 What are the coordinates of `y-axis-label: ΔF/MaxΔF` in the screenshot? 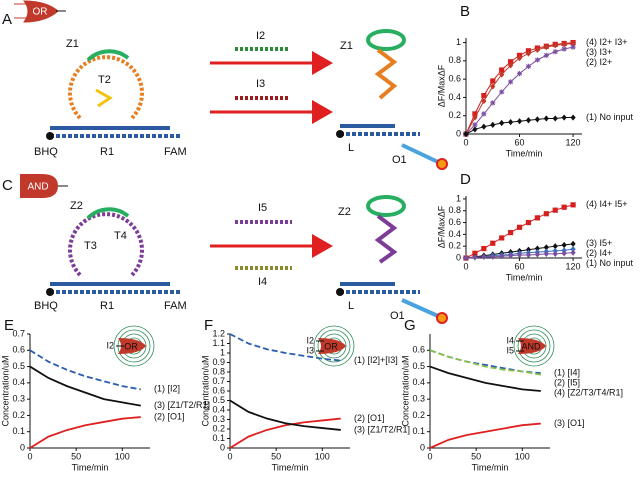 It's located at (441, 85).